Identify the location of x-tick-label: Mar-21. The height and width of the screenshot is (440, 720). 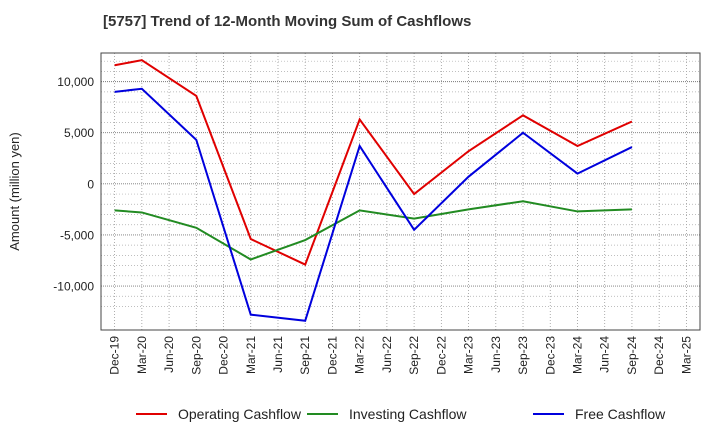
(251, 355).